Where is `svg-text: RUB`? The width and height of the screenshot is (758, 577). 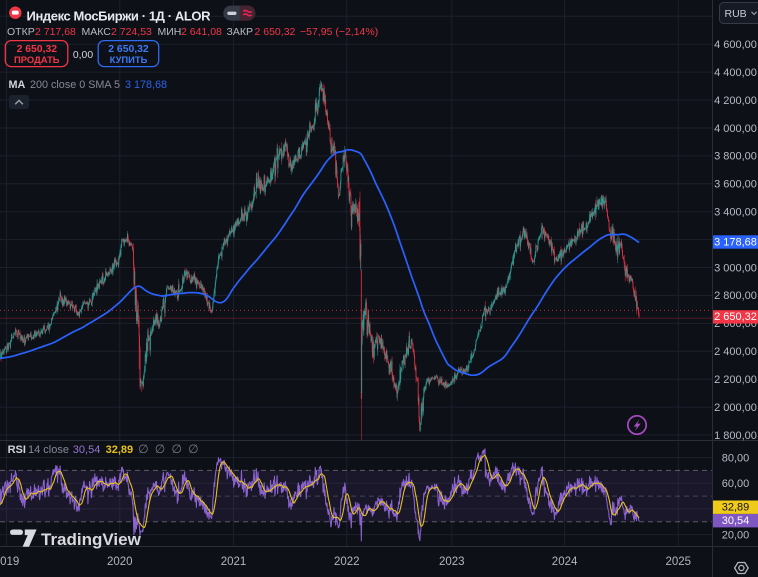
svg-text: RUB is located at coordinates (736, 14).